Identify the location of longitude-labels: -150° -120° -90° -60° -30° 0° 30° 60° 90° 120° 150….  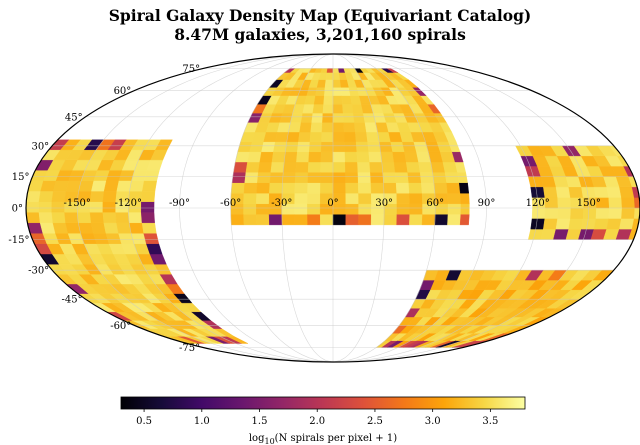
(331, 203).